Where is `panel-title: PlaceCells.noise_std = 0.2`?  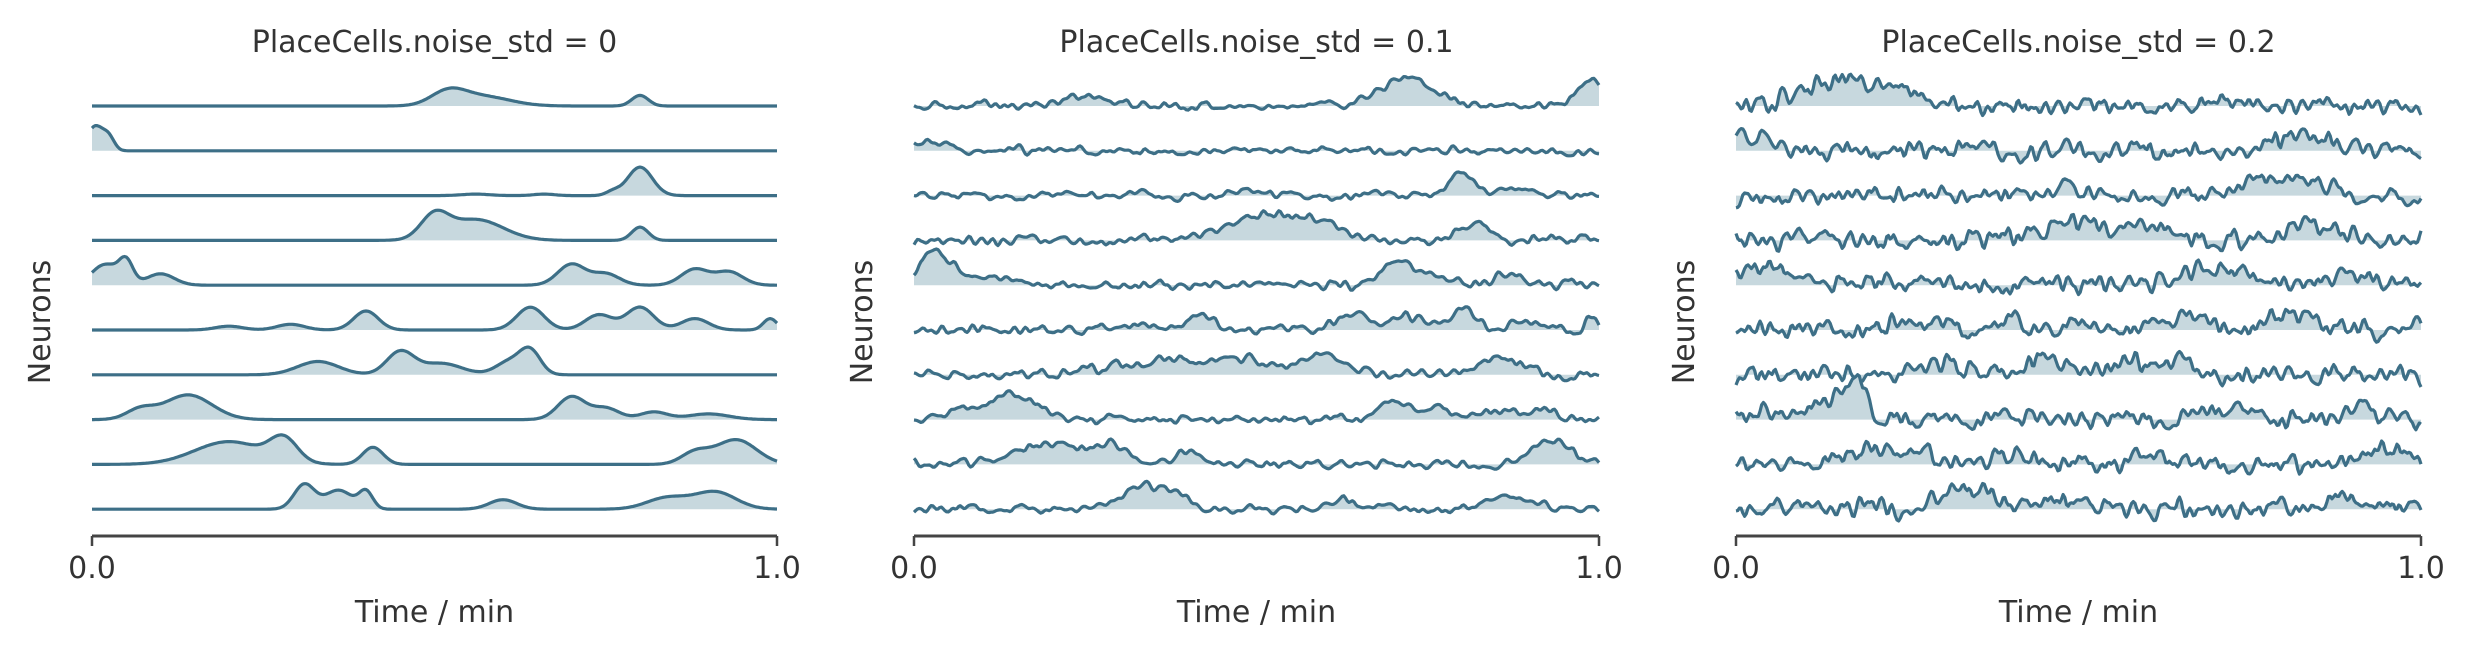 panel-title: PlaceCells.noise_std = 0.2 is located at coordinates (2078, 42).